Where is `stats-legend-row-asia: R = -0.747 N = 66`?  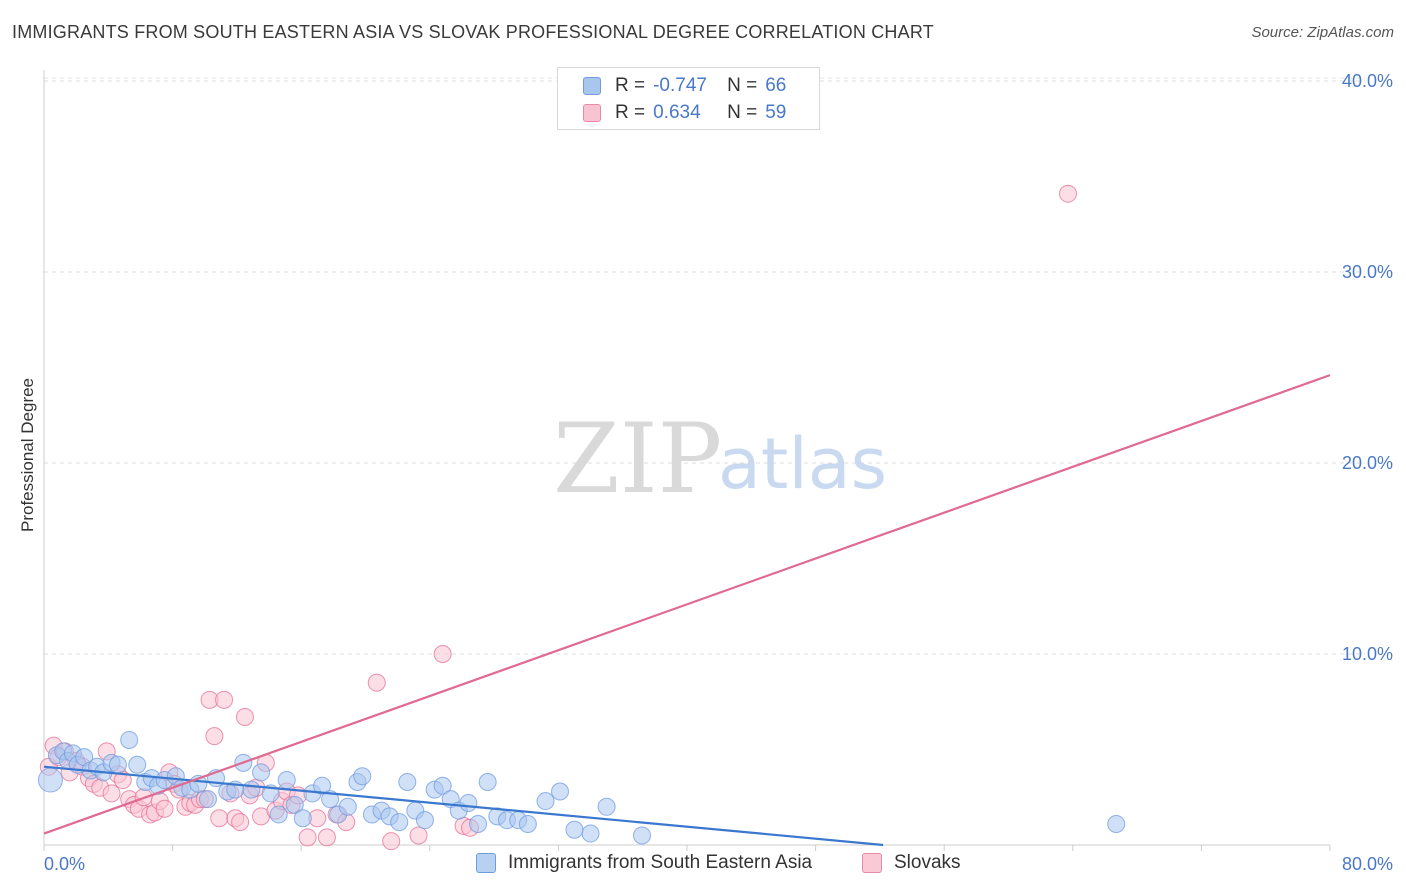
stats-legend-row-asia: R = -0.747 N = 66 is located at coordinates (672, 86).